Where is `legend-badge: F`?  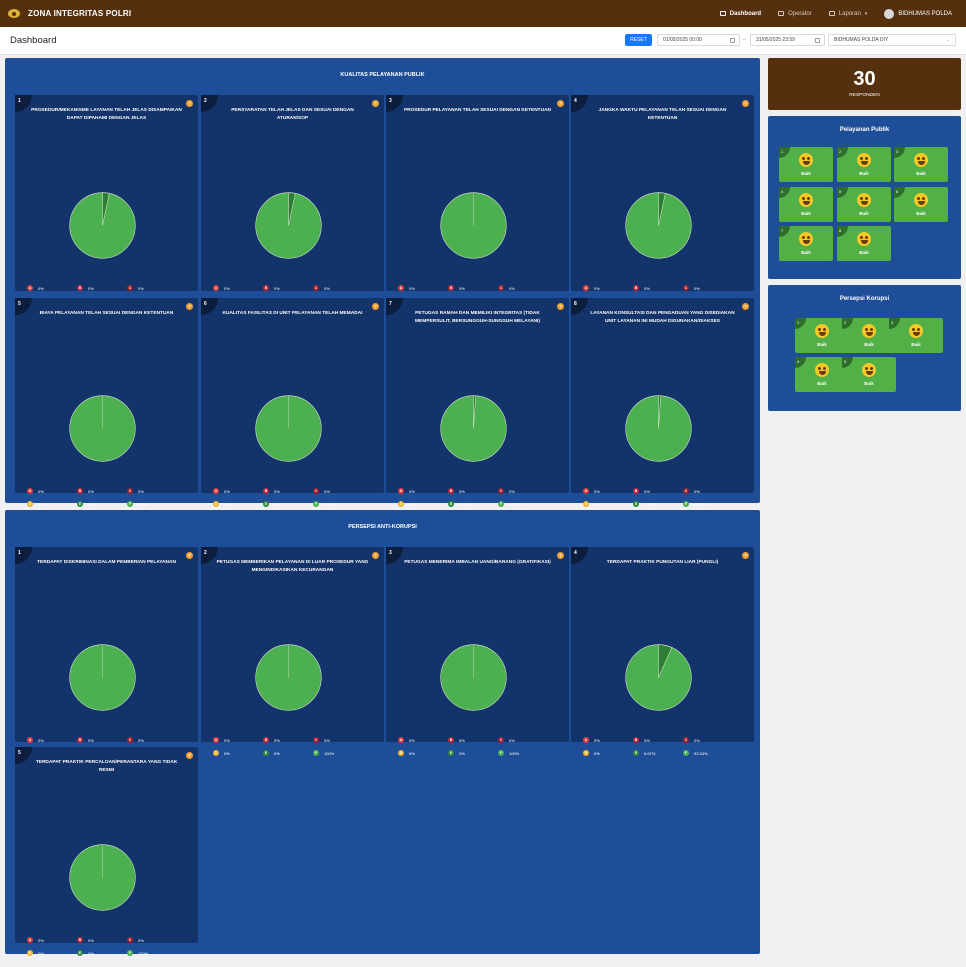 legend-badge: F is located at coordinates (130, 953).